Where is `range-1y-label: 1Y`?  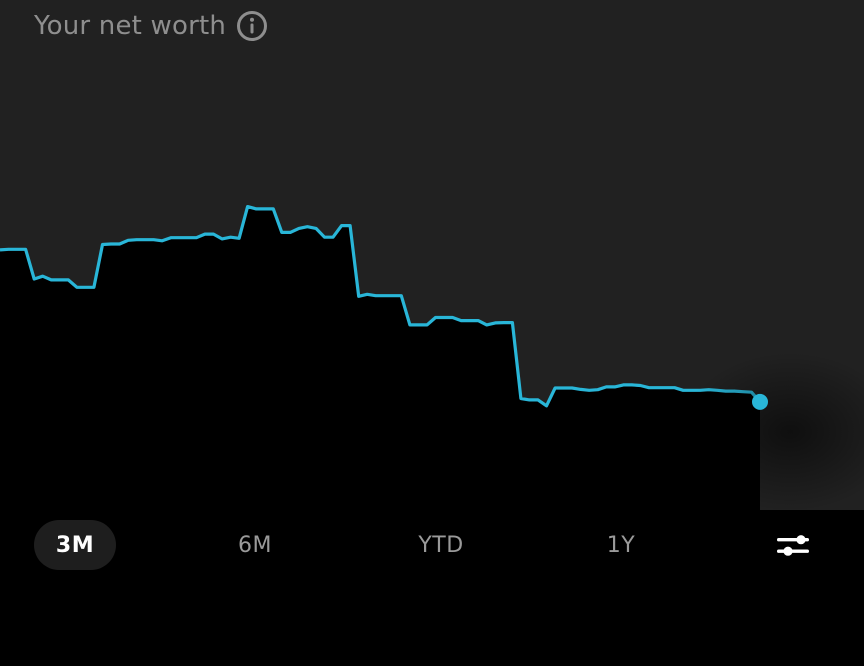 range-1y-label: 1Y is located at coordinates (621, 545).